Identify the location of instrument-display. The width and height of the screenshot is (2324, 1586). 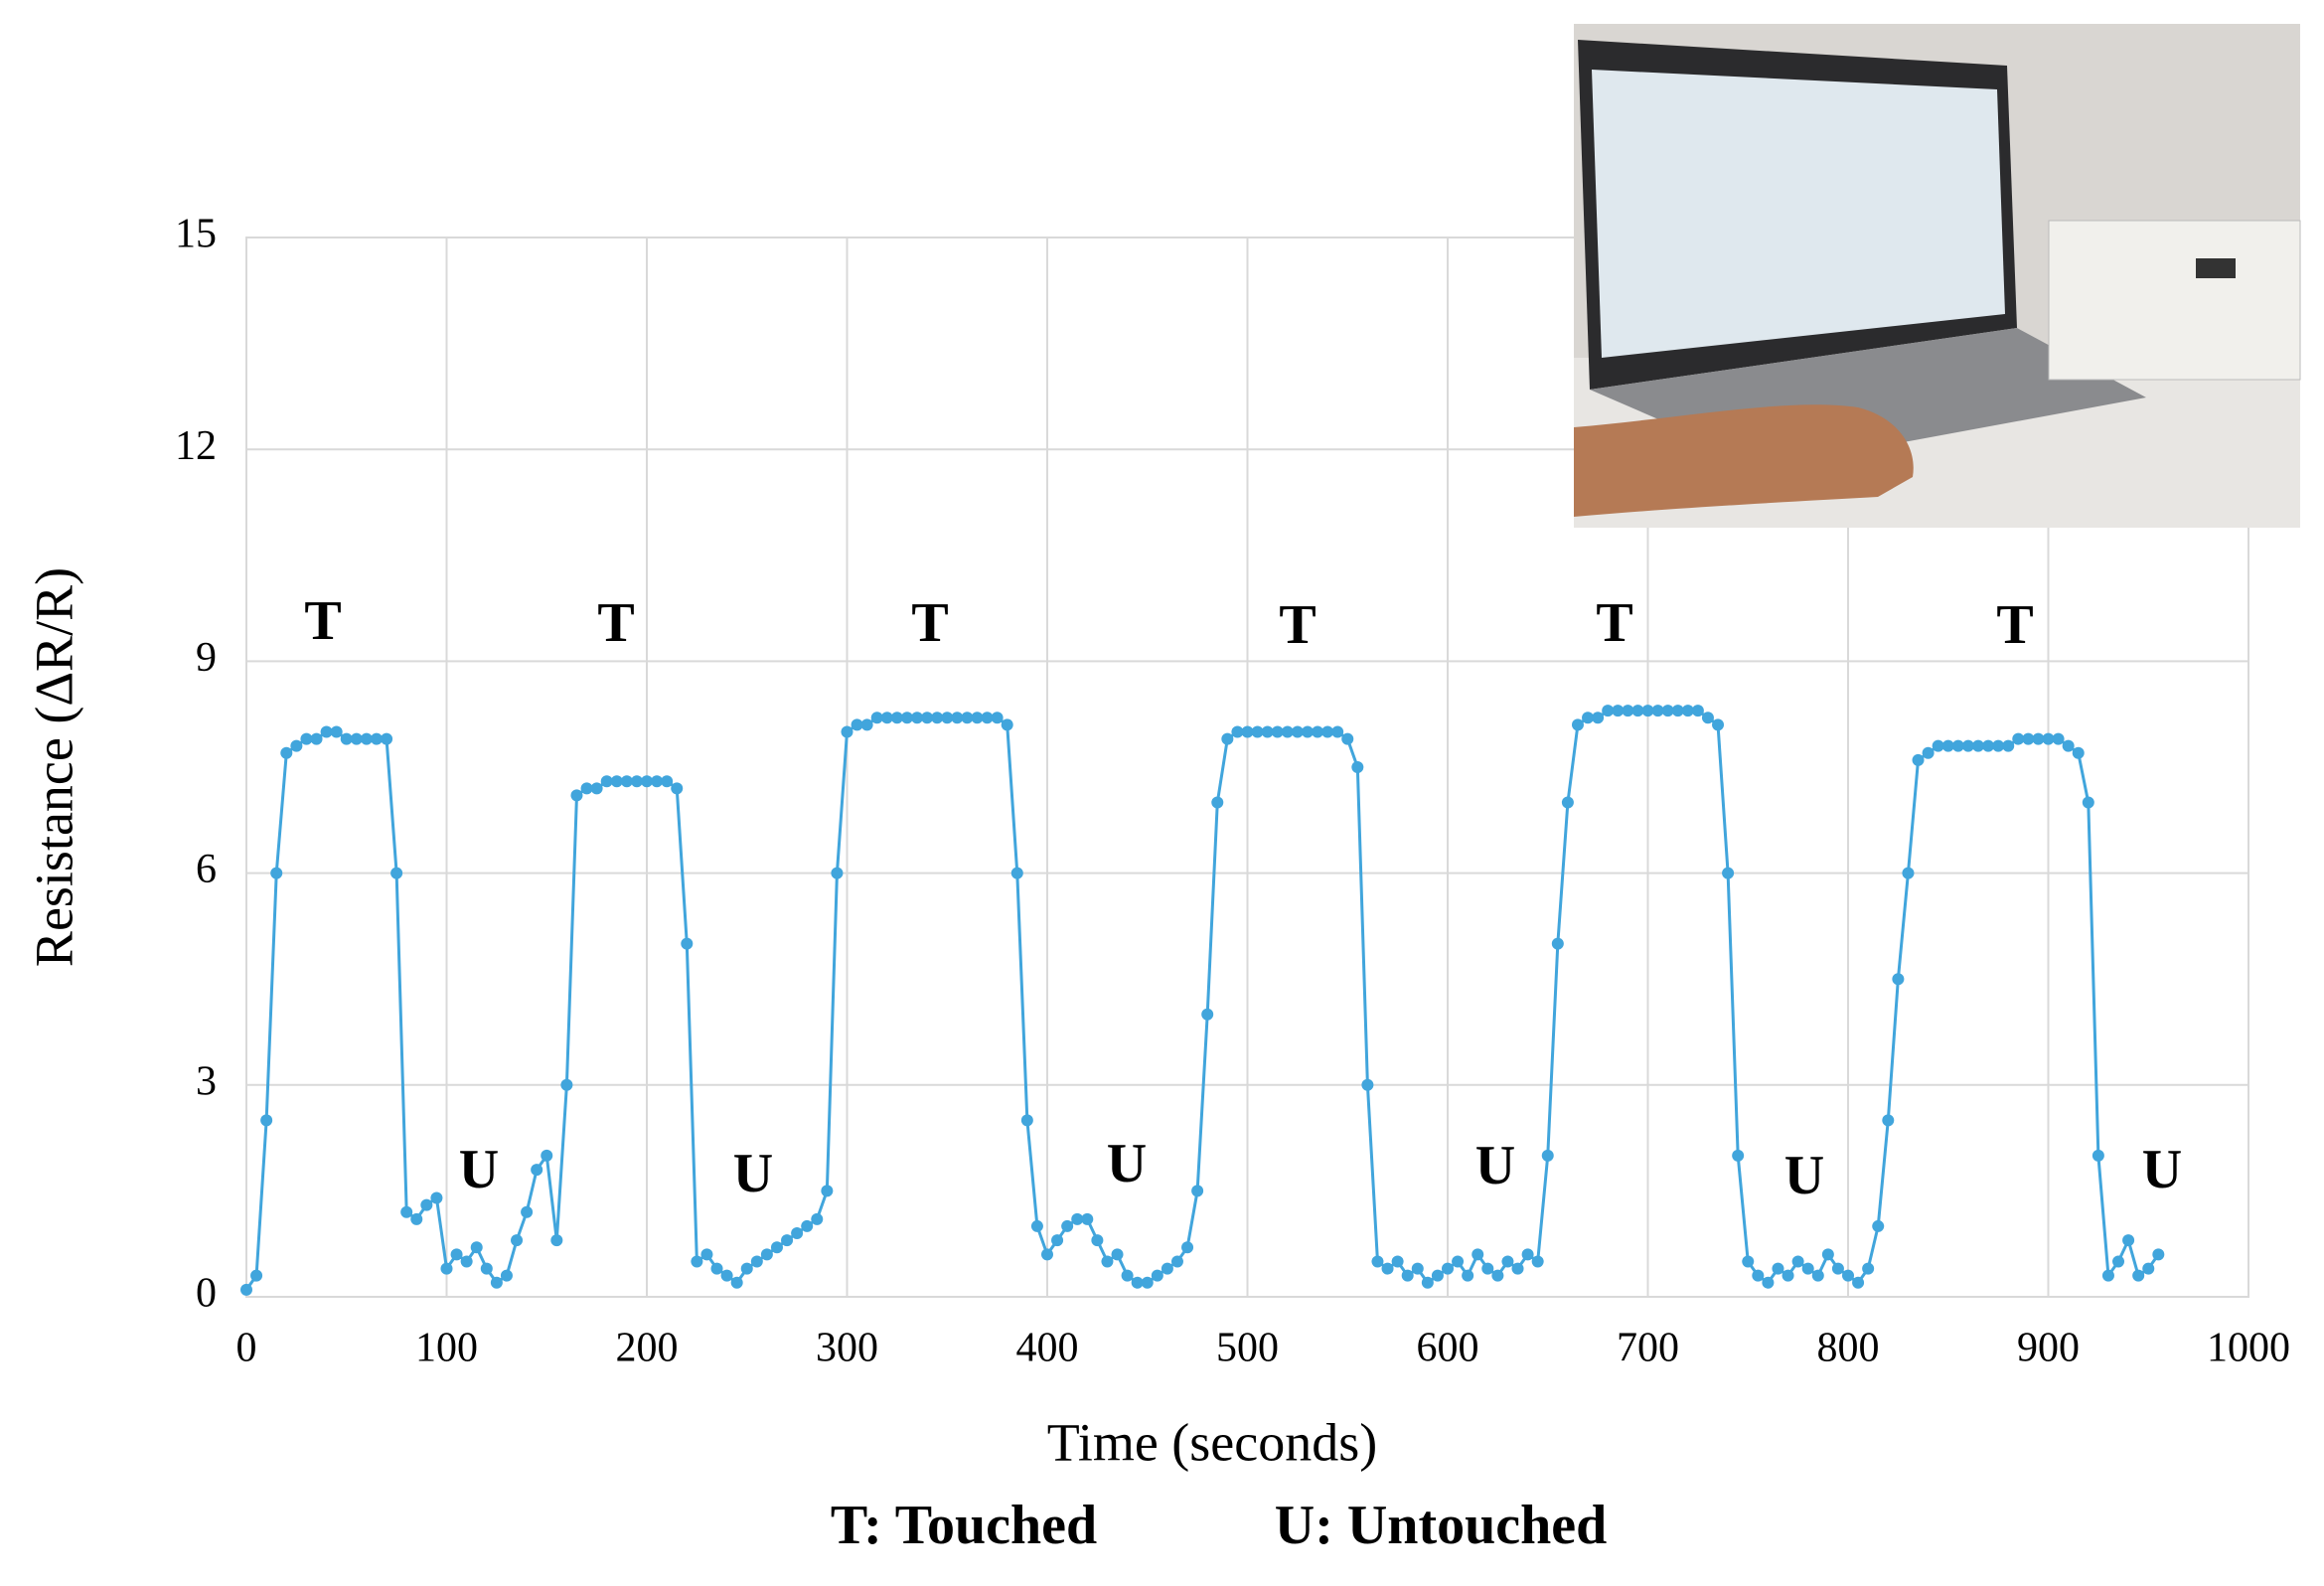
(2216, 268).